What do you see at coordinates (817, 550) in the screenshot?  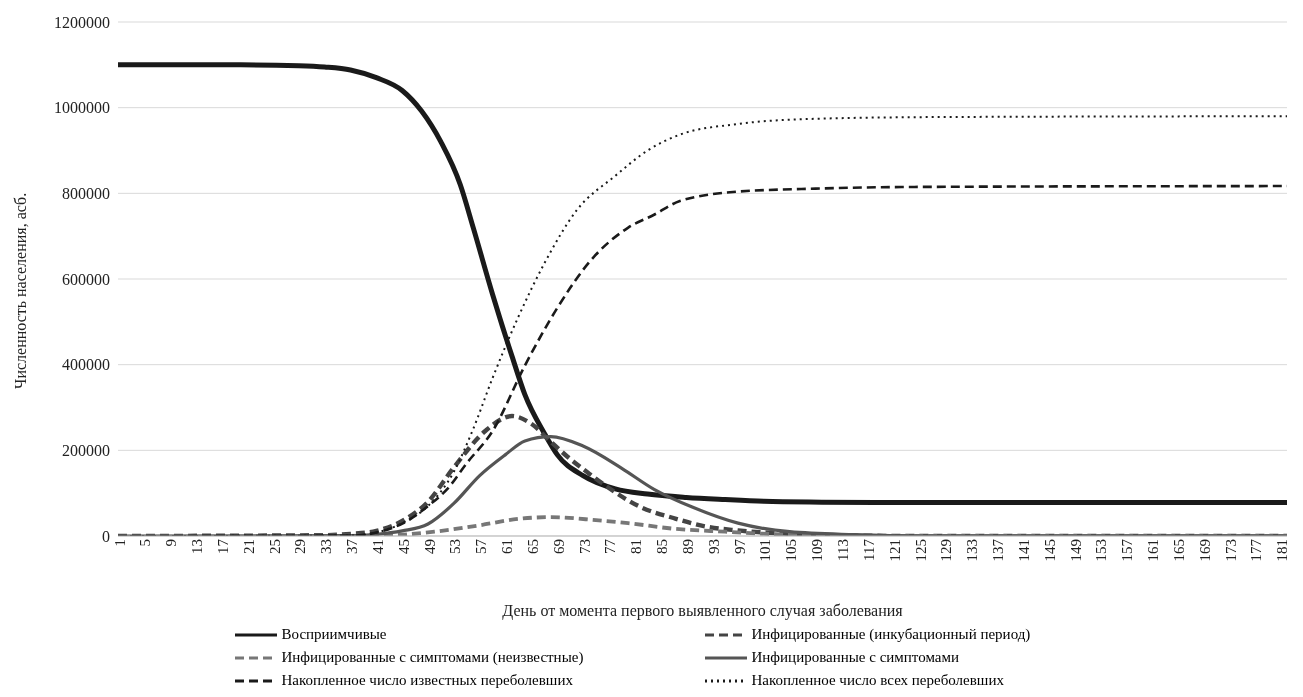 I see `x-tick-label: 109` at bounding box center [817, 550].